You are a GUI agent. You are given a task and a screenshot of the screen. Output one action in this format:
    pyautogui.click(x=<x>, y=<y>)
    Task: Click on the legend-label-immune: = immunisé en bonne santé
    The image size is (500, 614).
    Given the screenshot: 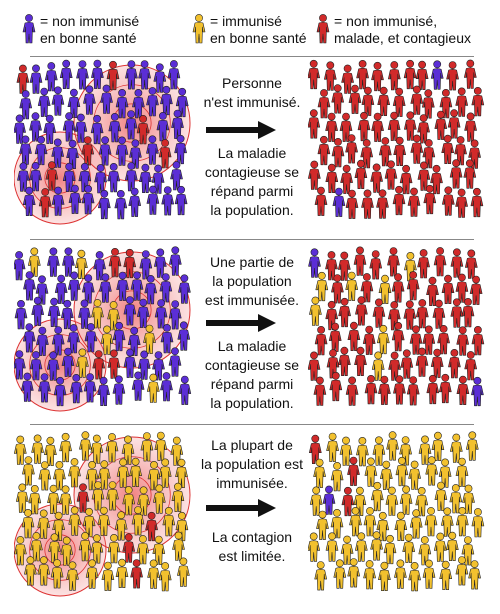 What is the action you would take?
    pyautogui.click(x=258, y=29)
    